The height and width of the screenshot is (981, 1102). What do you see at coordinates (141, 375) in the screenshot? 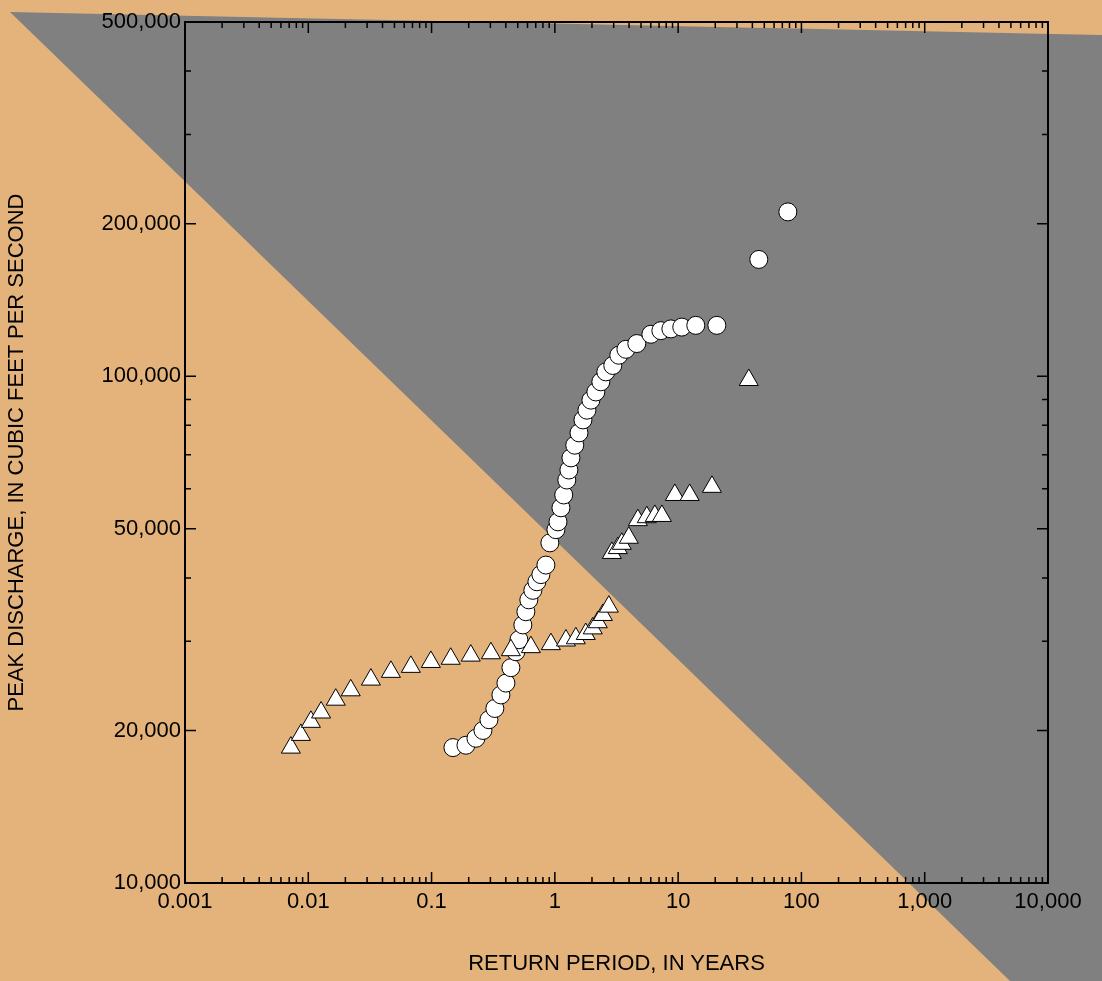
I see `y-tick-label: 100,000` at bounding box center [141, 375].